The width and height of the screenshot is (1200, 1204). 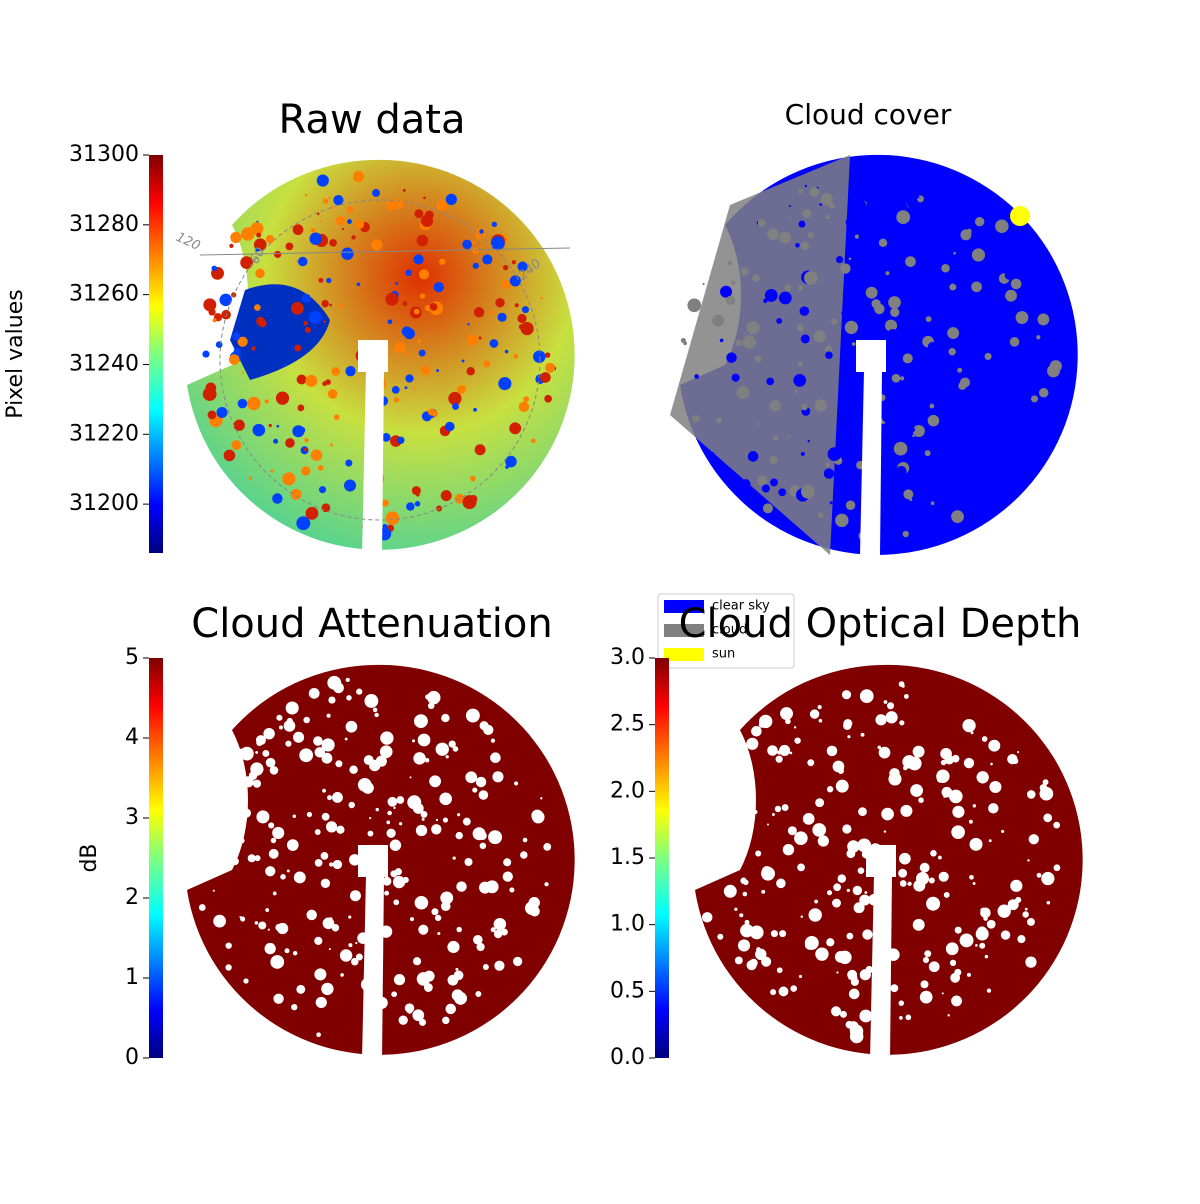 I want to click on colorbar-tick-label: 2.0, so click(x=627, y=790).